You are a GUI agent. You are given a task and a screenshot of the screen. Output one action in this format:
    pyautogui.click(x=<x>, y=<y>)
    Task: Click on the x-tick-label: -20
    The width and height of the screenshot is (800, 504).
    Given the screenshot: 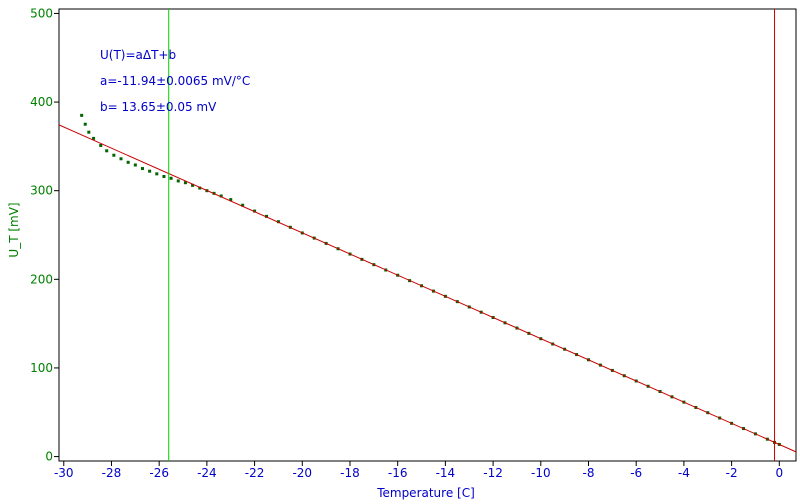 What is the action you would take?
    pyautogui.click(x=302, y=473)
    